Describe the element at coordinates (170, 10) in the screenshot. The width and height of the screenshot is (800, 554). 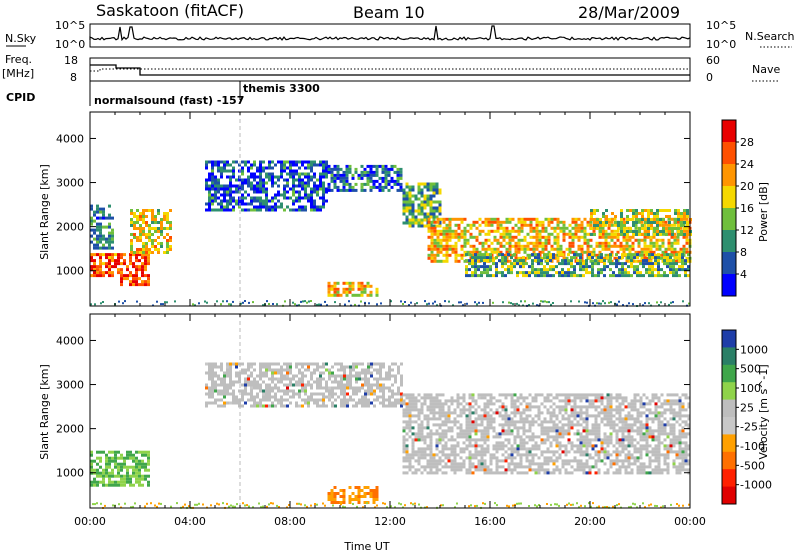
I see `station-title: Saskatoon (fitACF)` at that location.